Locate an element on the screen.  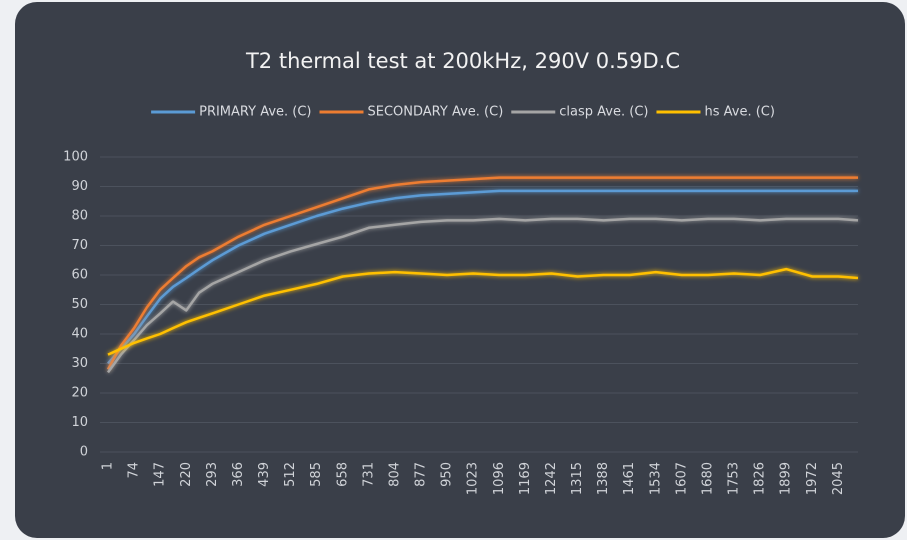
y-tick-label: 30 is located at coordinates (79, 363).